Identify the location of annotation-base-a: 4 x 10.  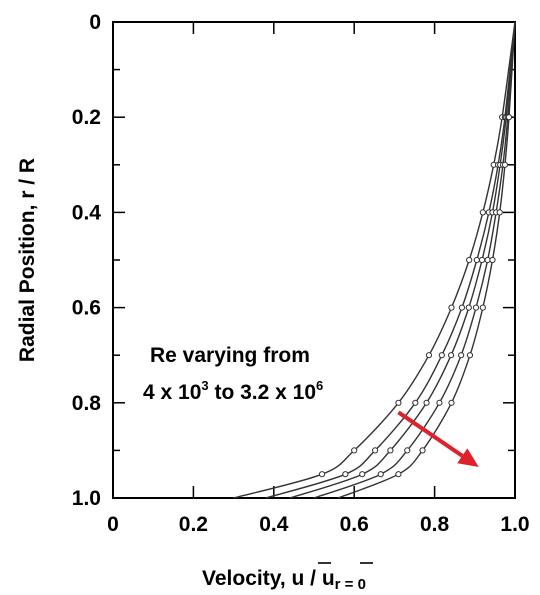
(172, 392).